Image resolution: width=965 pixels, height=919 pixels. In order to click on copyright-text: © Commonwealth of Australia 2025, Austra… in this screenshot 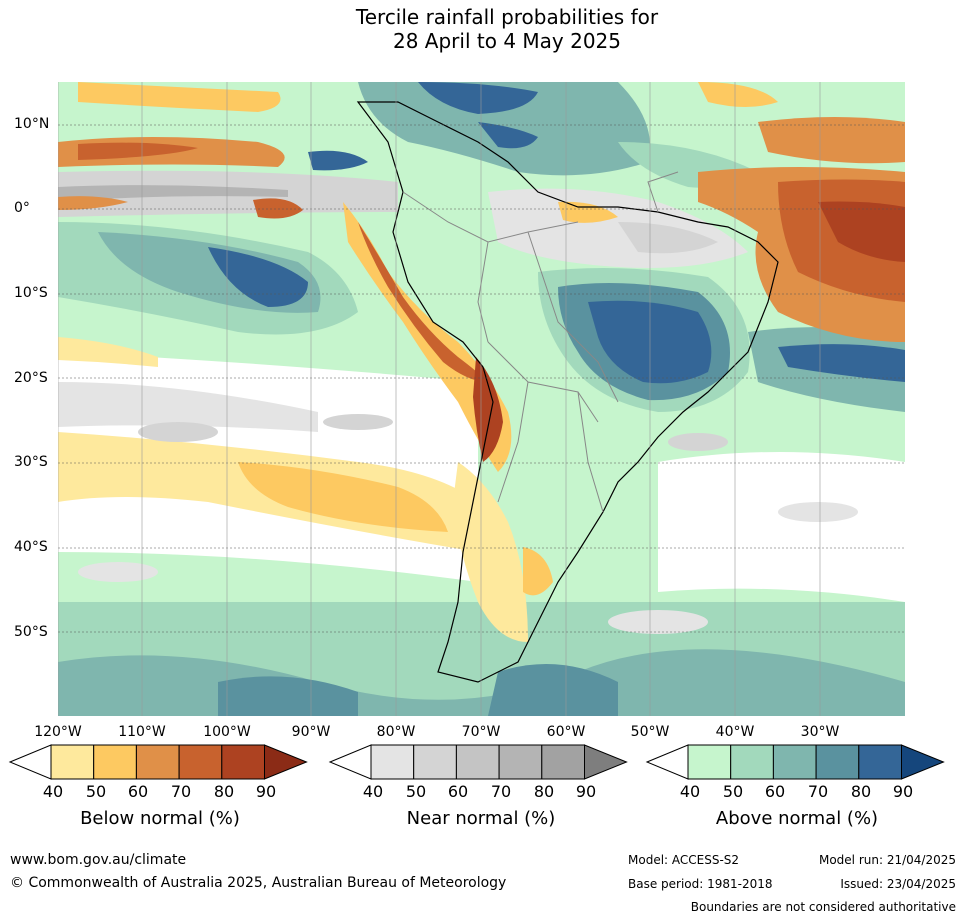, I will do `click(258, 883)`.